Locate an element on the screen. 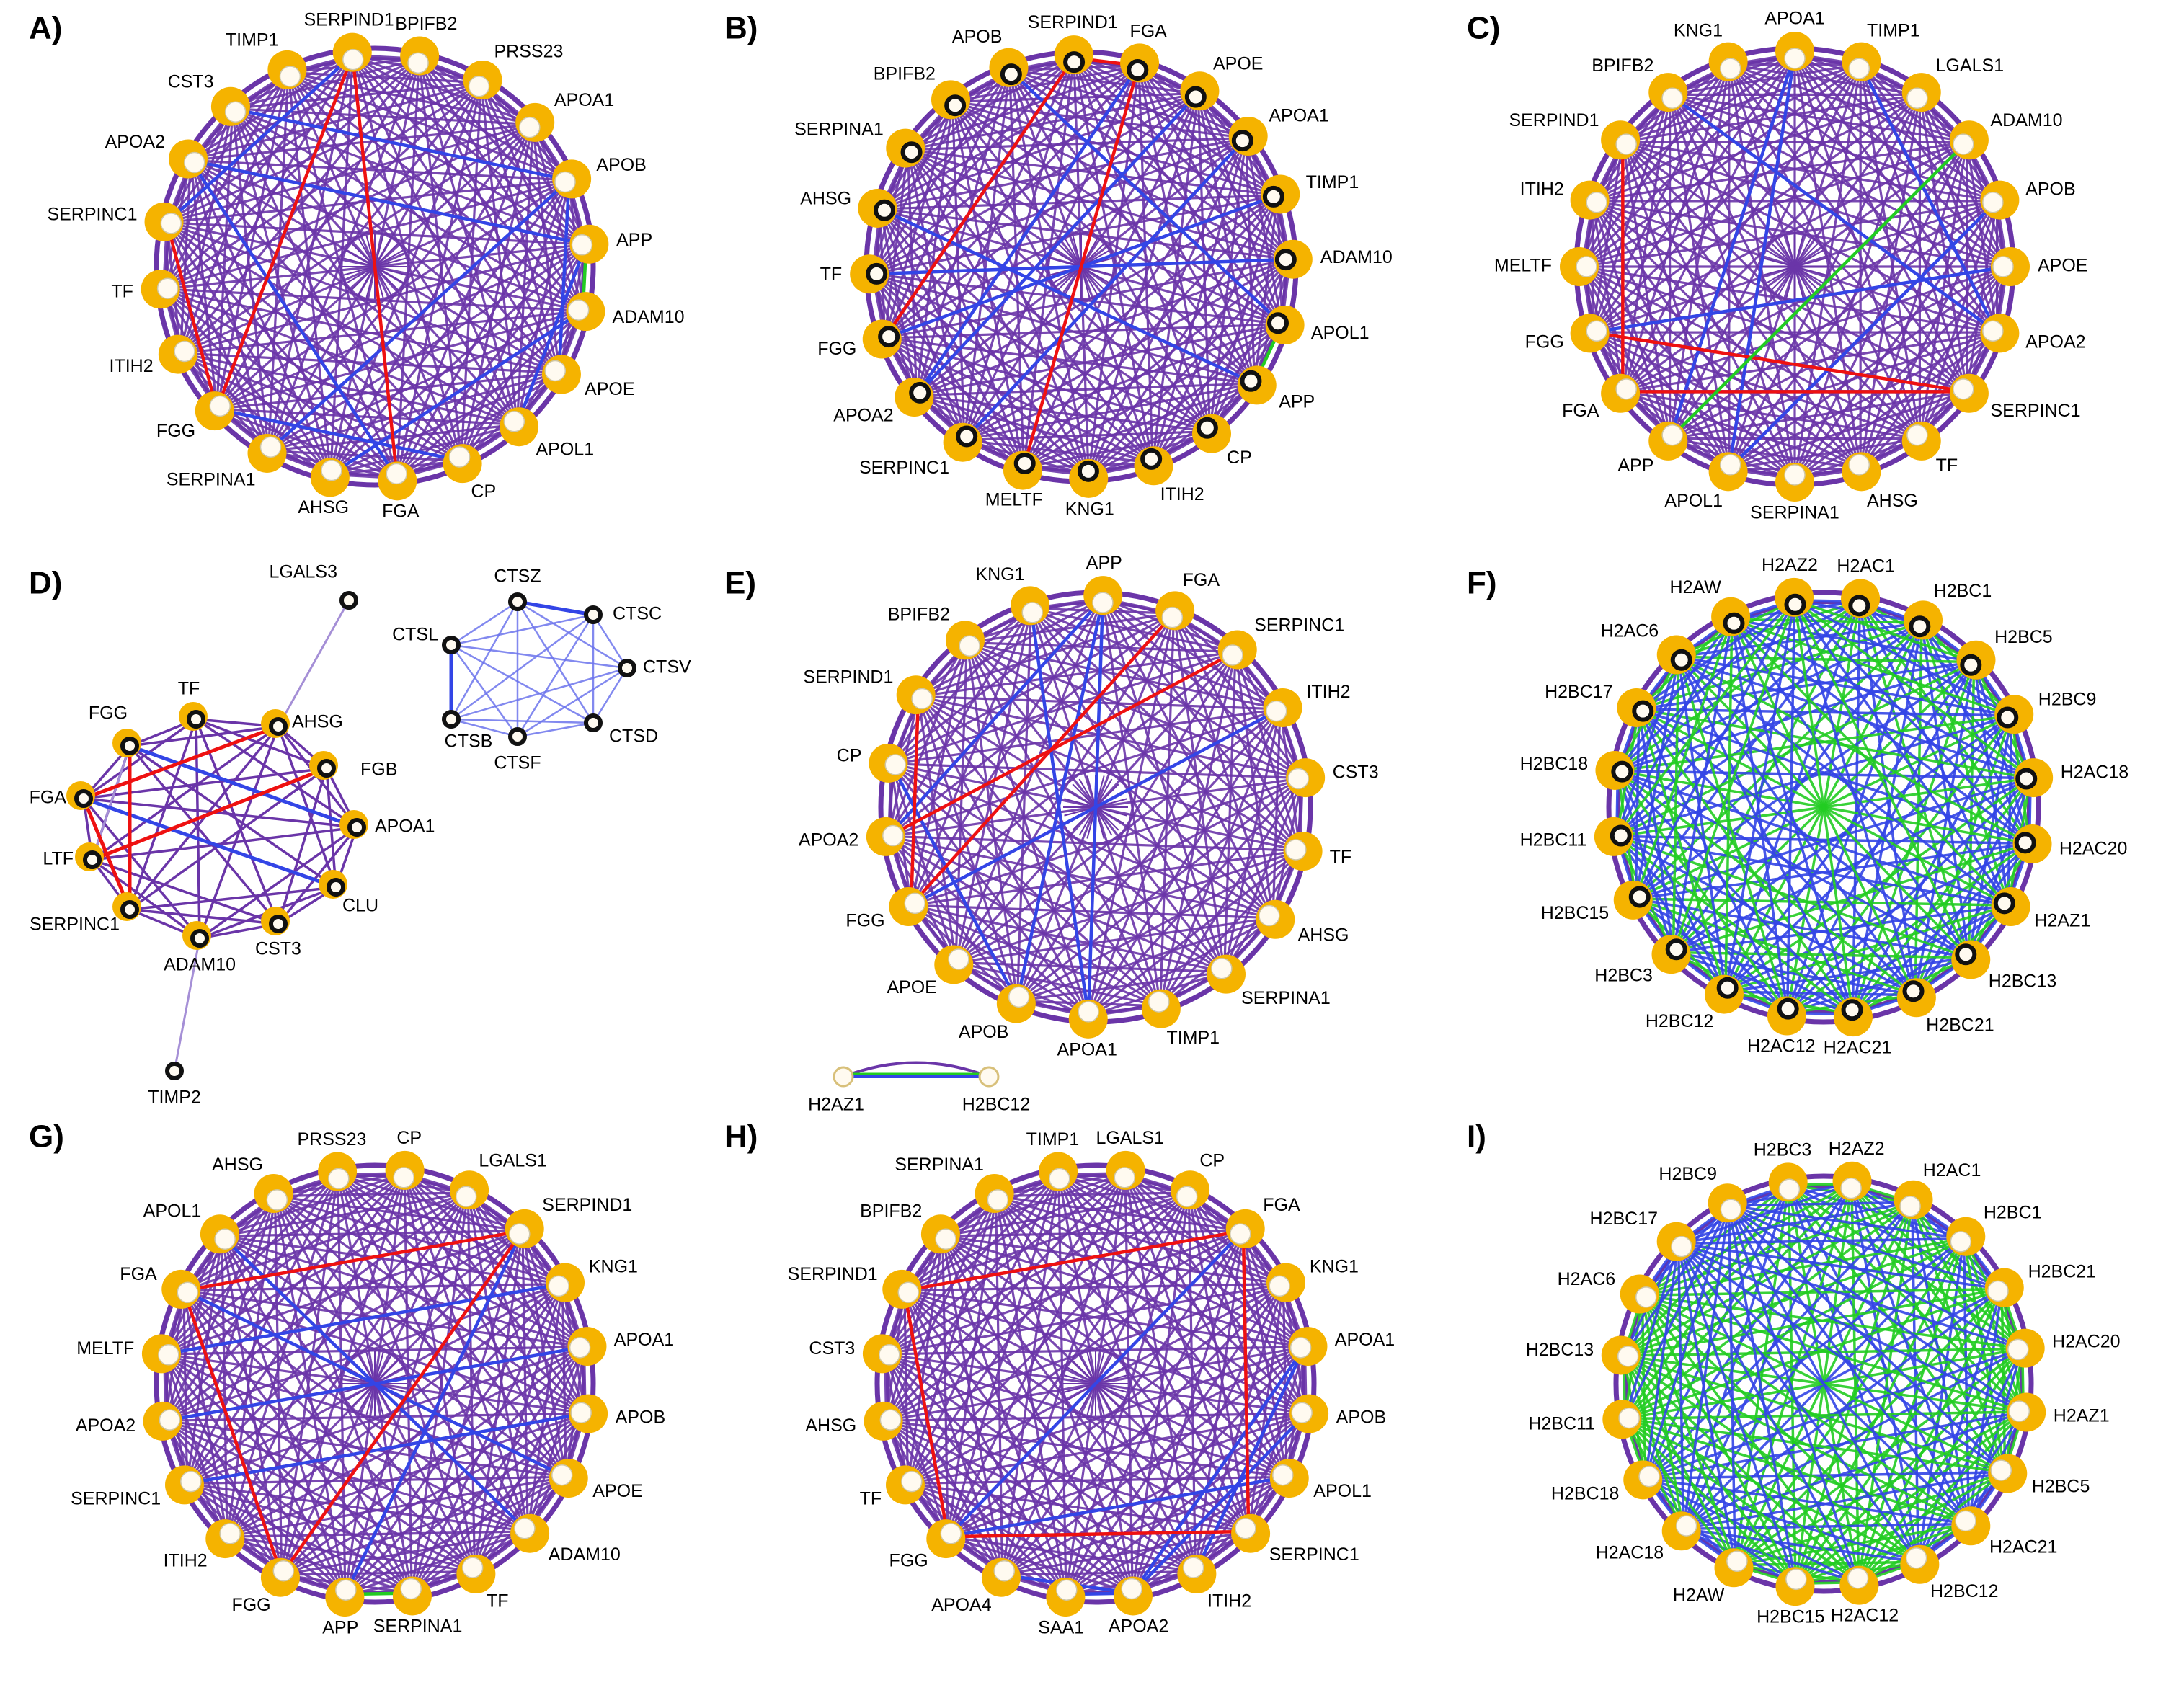 The image size is (2184, 1685). H2AC21-node is located at coordinates (1965, 1521).